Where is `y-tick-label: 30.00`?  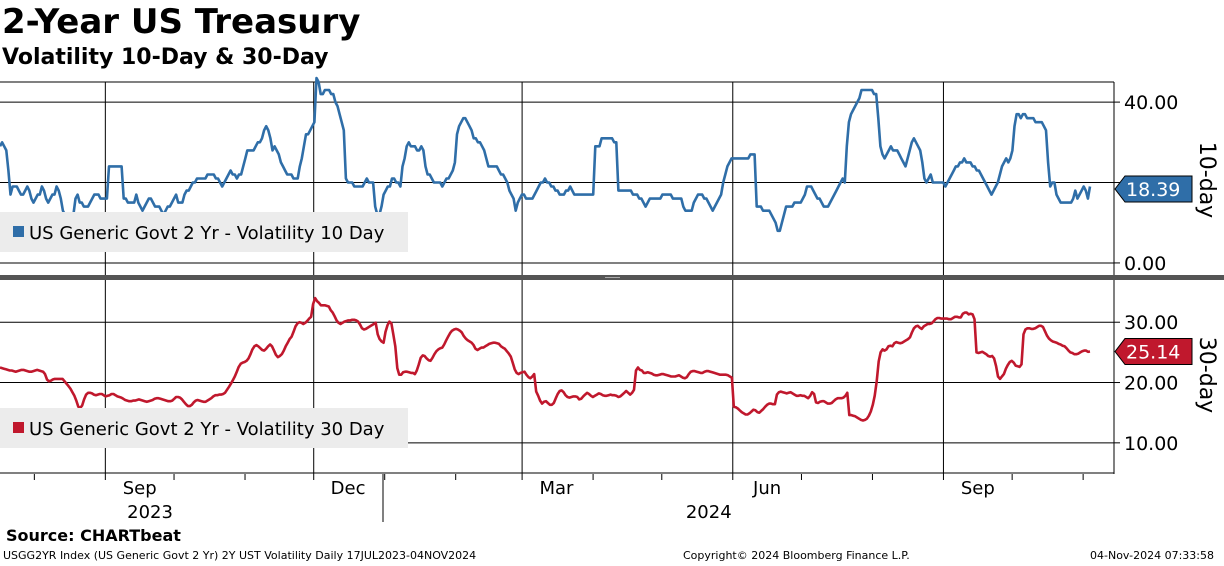
y-tick-label: 30.00 is located at coordinates (1151, 323).